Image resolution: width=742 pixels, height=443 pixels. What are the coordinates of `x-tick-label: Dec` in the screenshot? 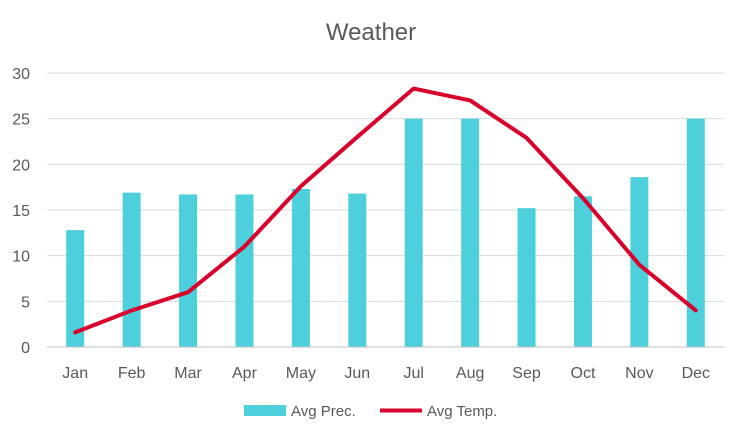 It's located at (696, 373).